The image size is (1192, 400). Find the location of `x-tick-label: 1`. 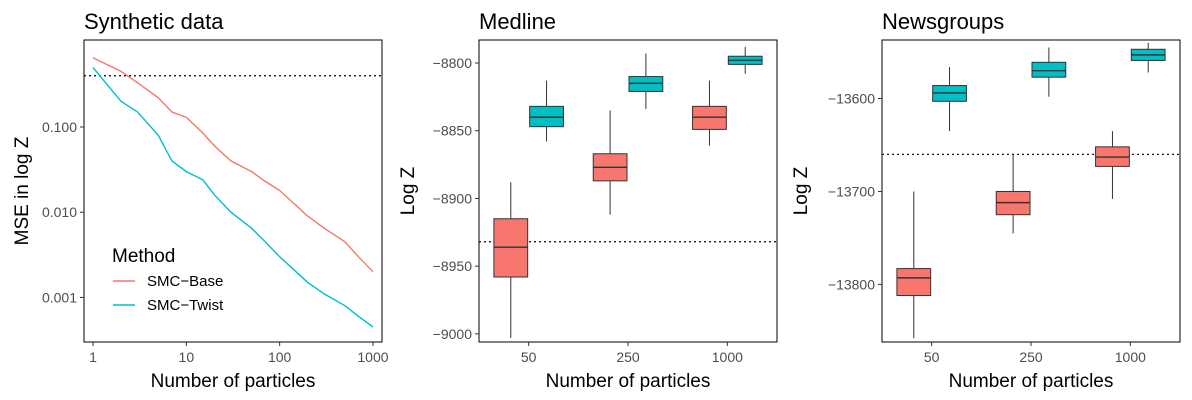

x-tick-label: 1 is located at coordinates (93, 357).